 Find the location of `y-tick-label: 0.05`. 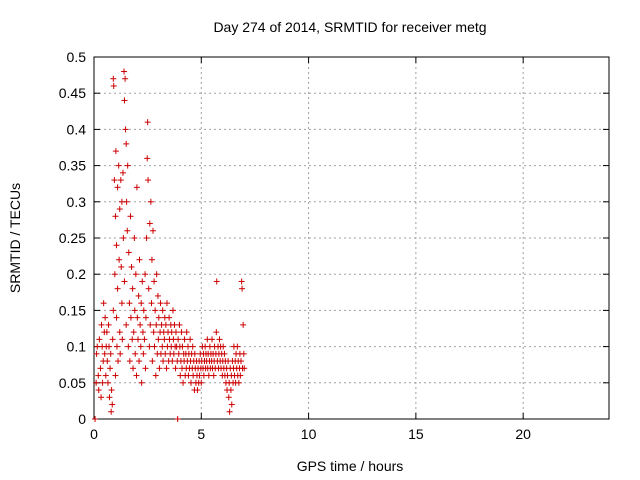

y-tick-label: 0.05 is located at coordinates (72, 383).